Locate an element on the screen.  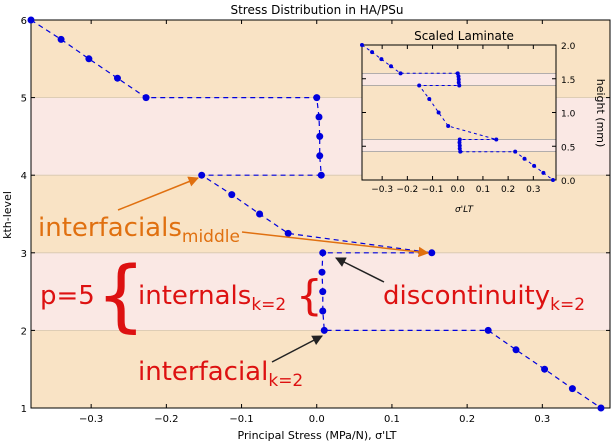
inset-x-tick-label: −0.2 is located at coordinates (407, 190).